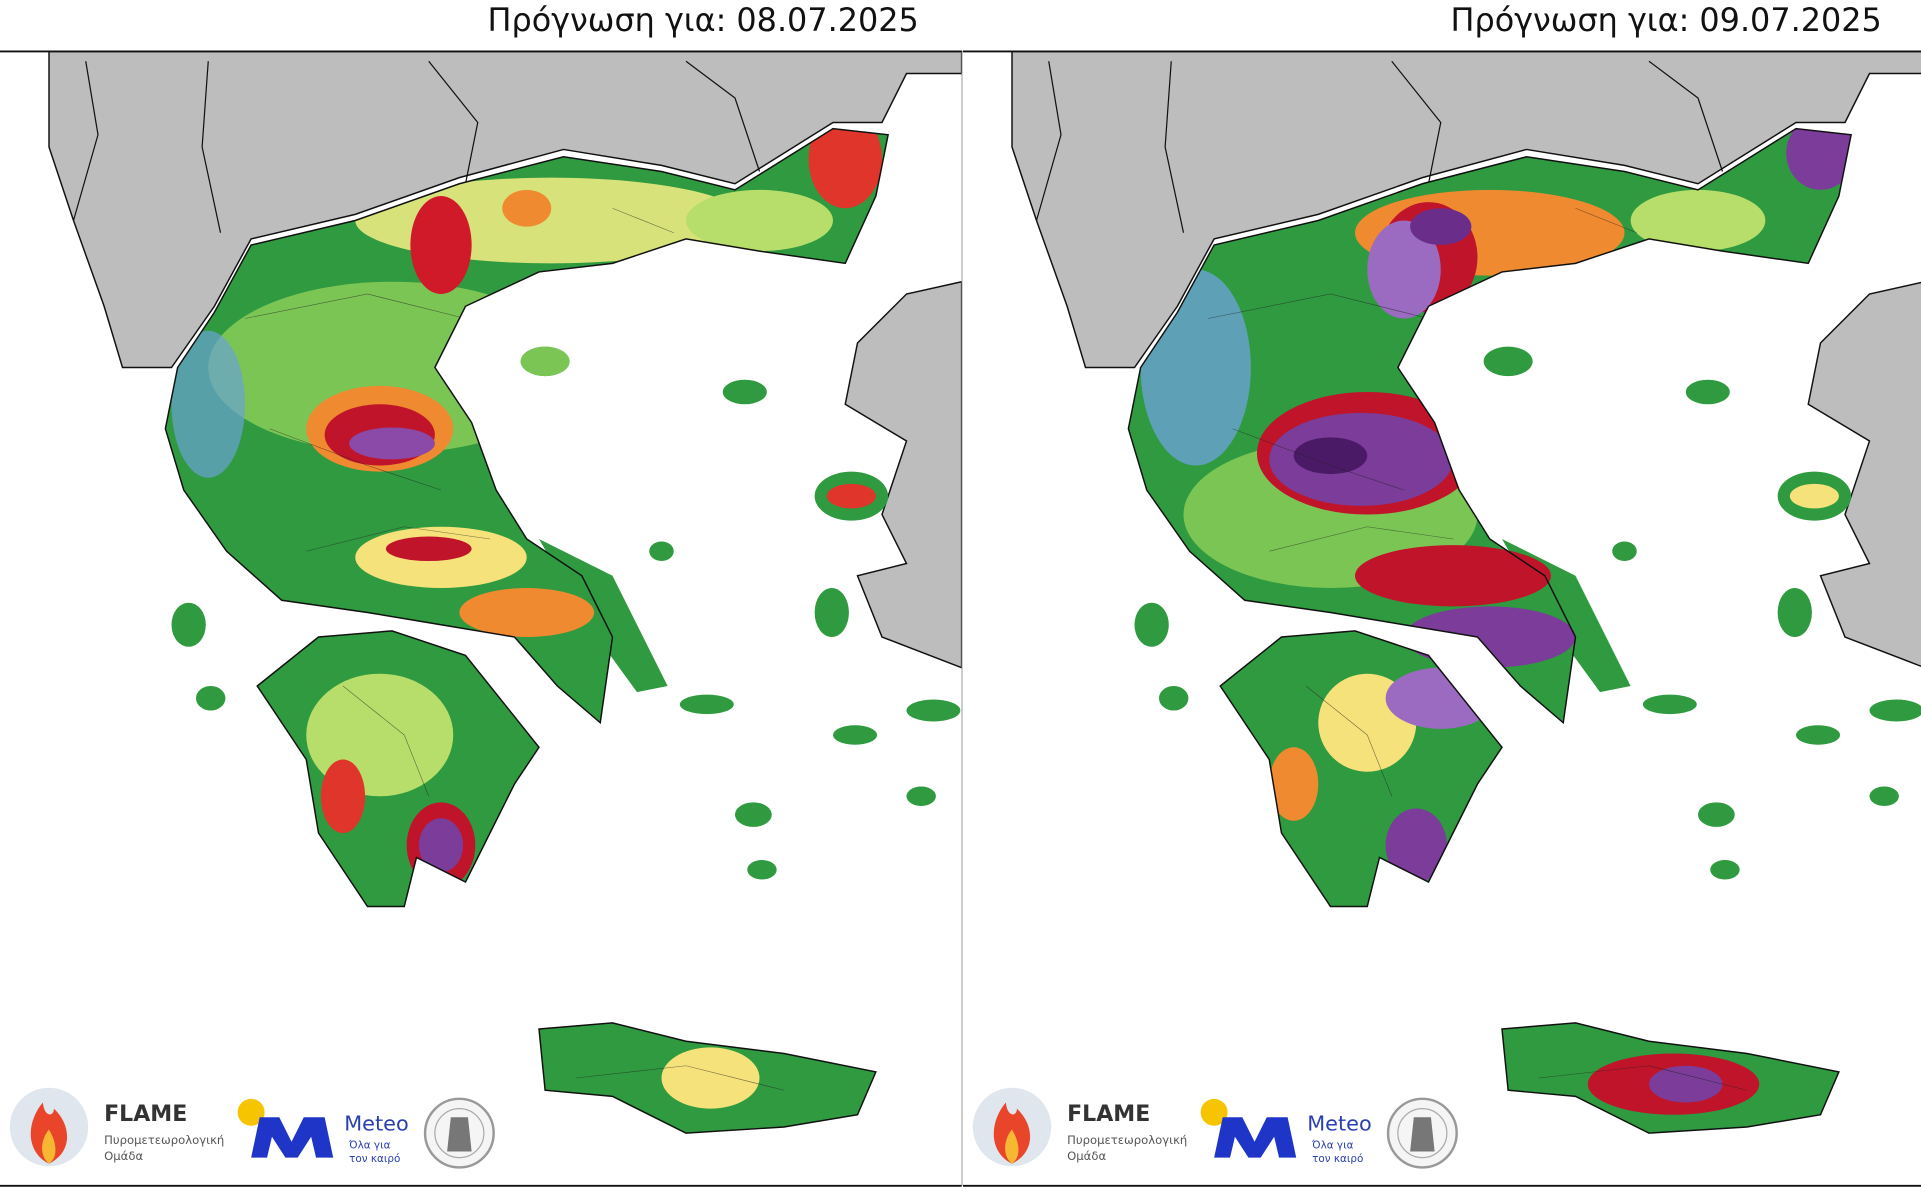 This screenshot has height=1200, width=1921. I want to click on panel-title: Πρόγνωση για: 09.07.2025, so click(1666, 20).